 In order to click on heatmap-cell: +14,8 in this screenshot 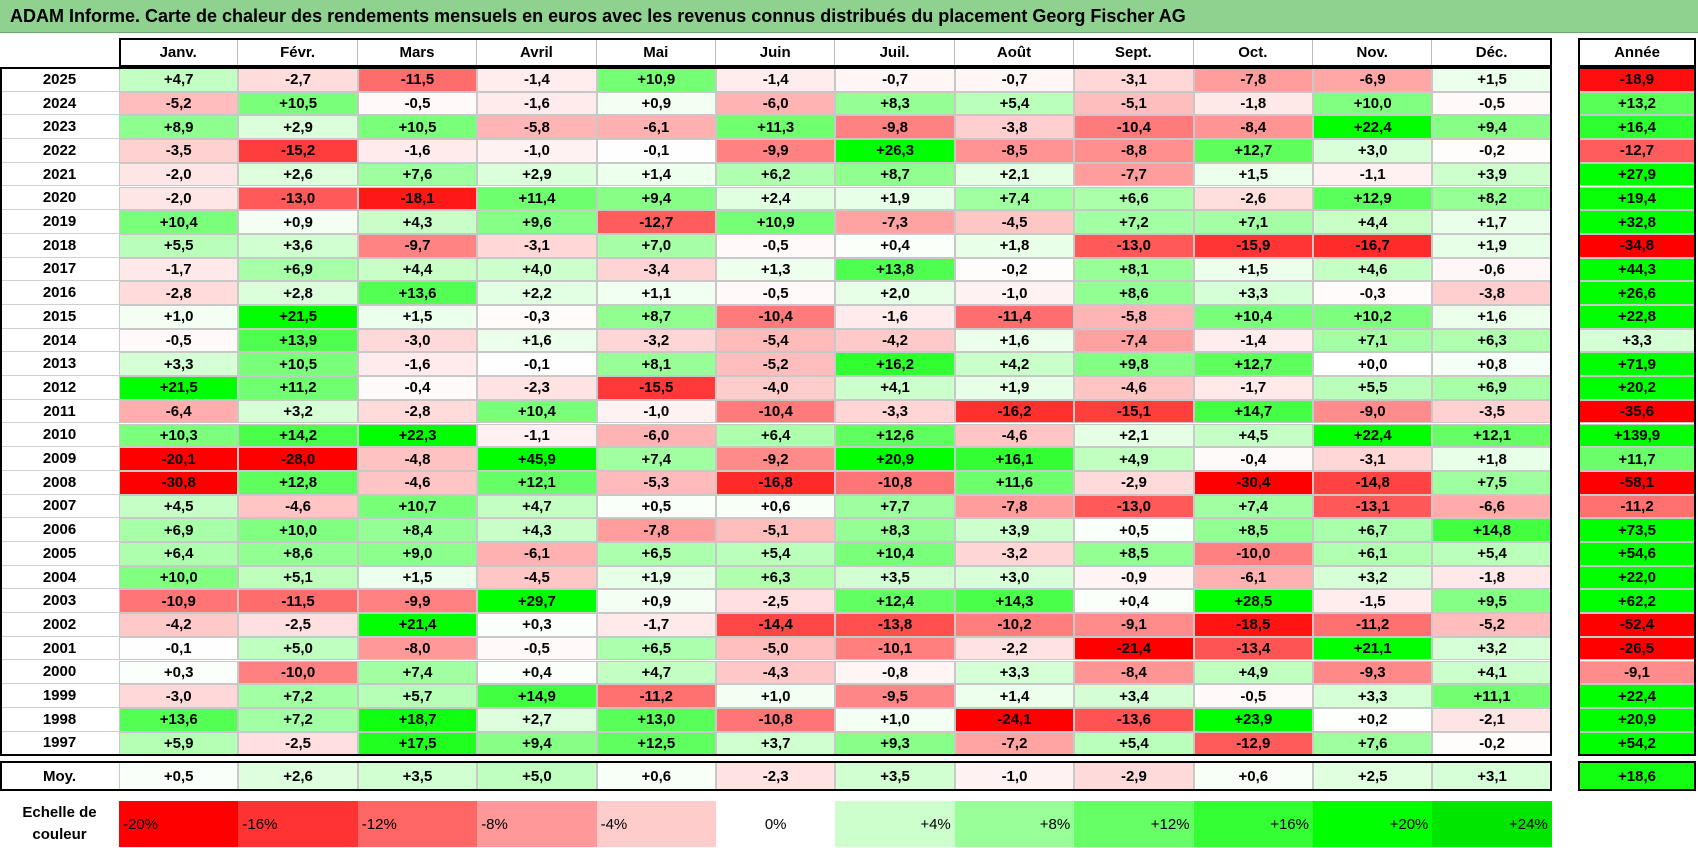, I will do `click(1492, 530)`.